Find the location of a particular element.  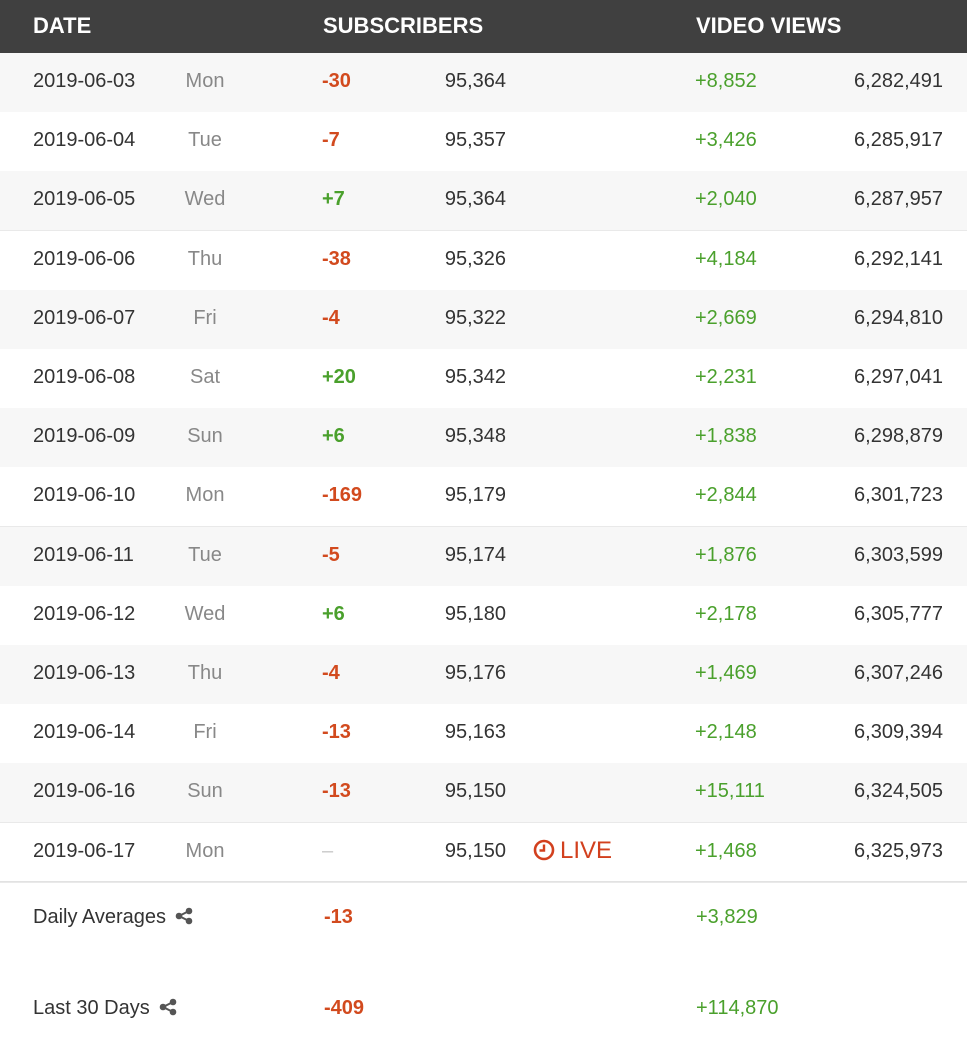

table-row: 2019-06-13 Thu -4 95,176 +1,469 6,307,246 is located at coordinates (483, 675).